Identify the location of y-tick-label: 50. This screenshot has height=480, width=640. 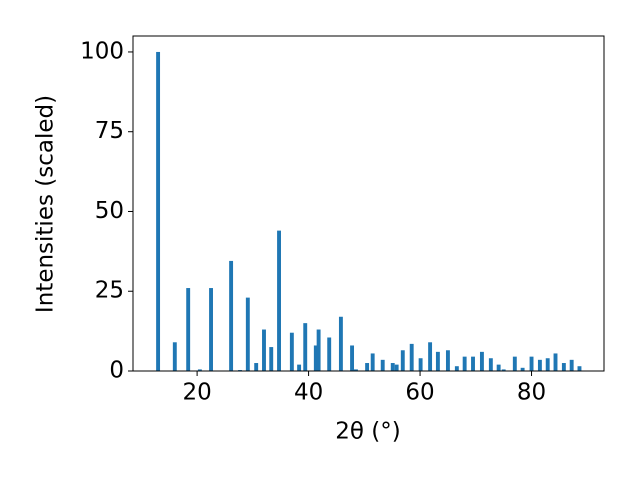
(109, 211).